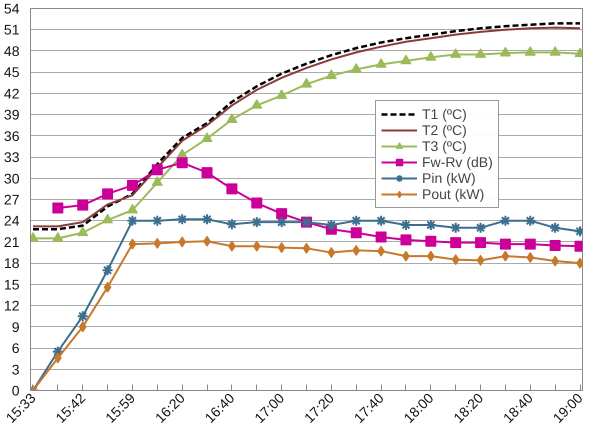 The width and height of the screenshot is (597, 434). I want to click on y-tick-label: 54, so click(12, 8).